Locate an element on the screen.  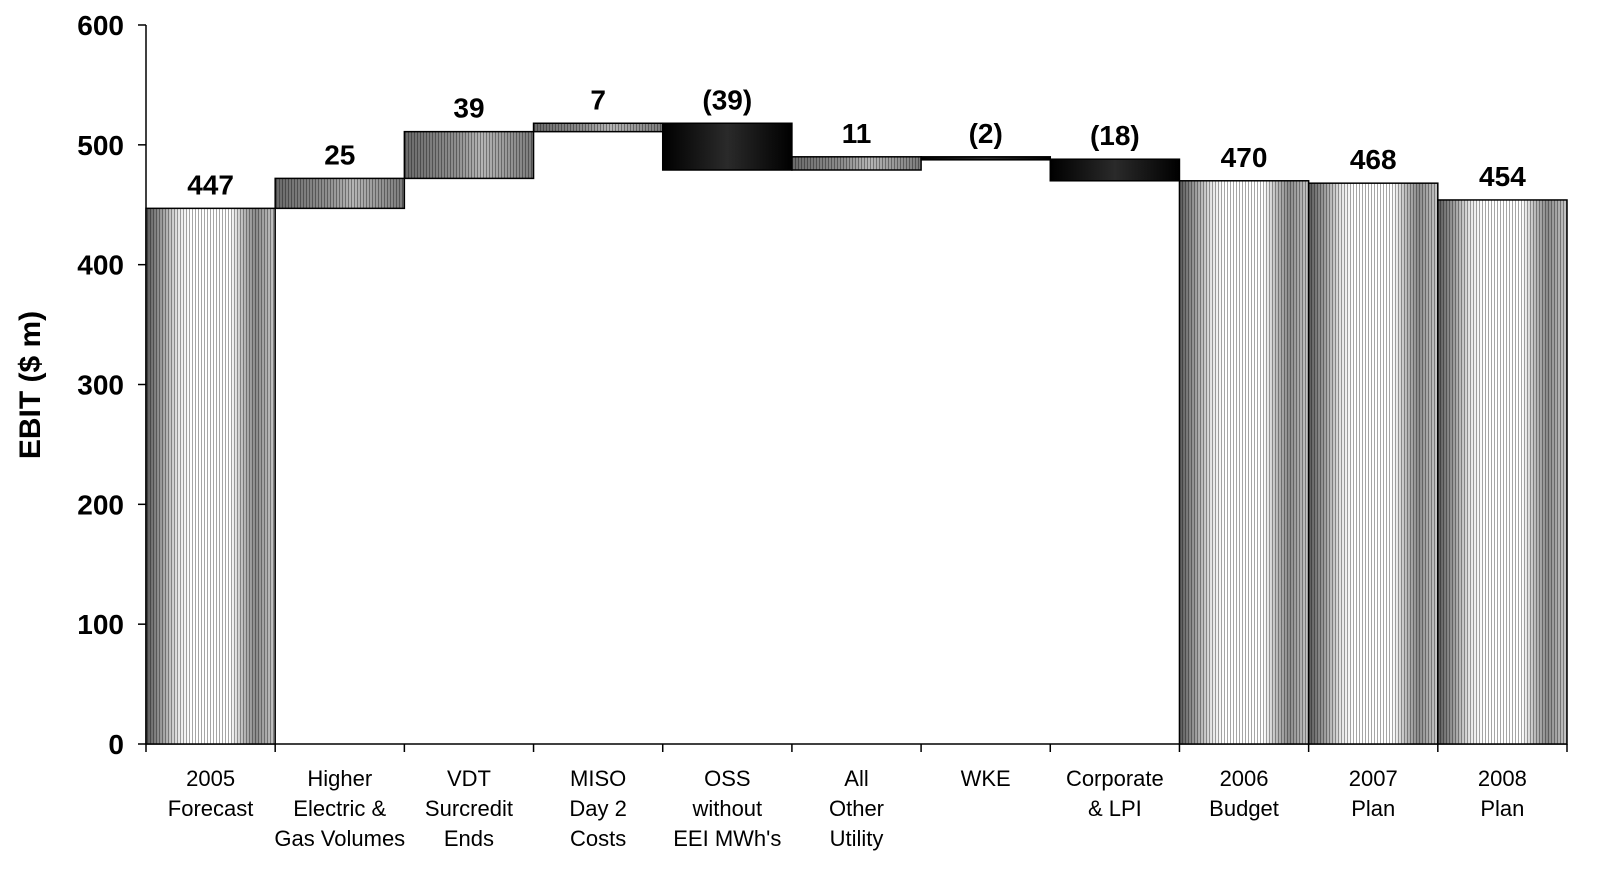
category-label-line: Other is located at coordinates (856, 808).